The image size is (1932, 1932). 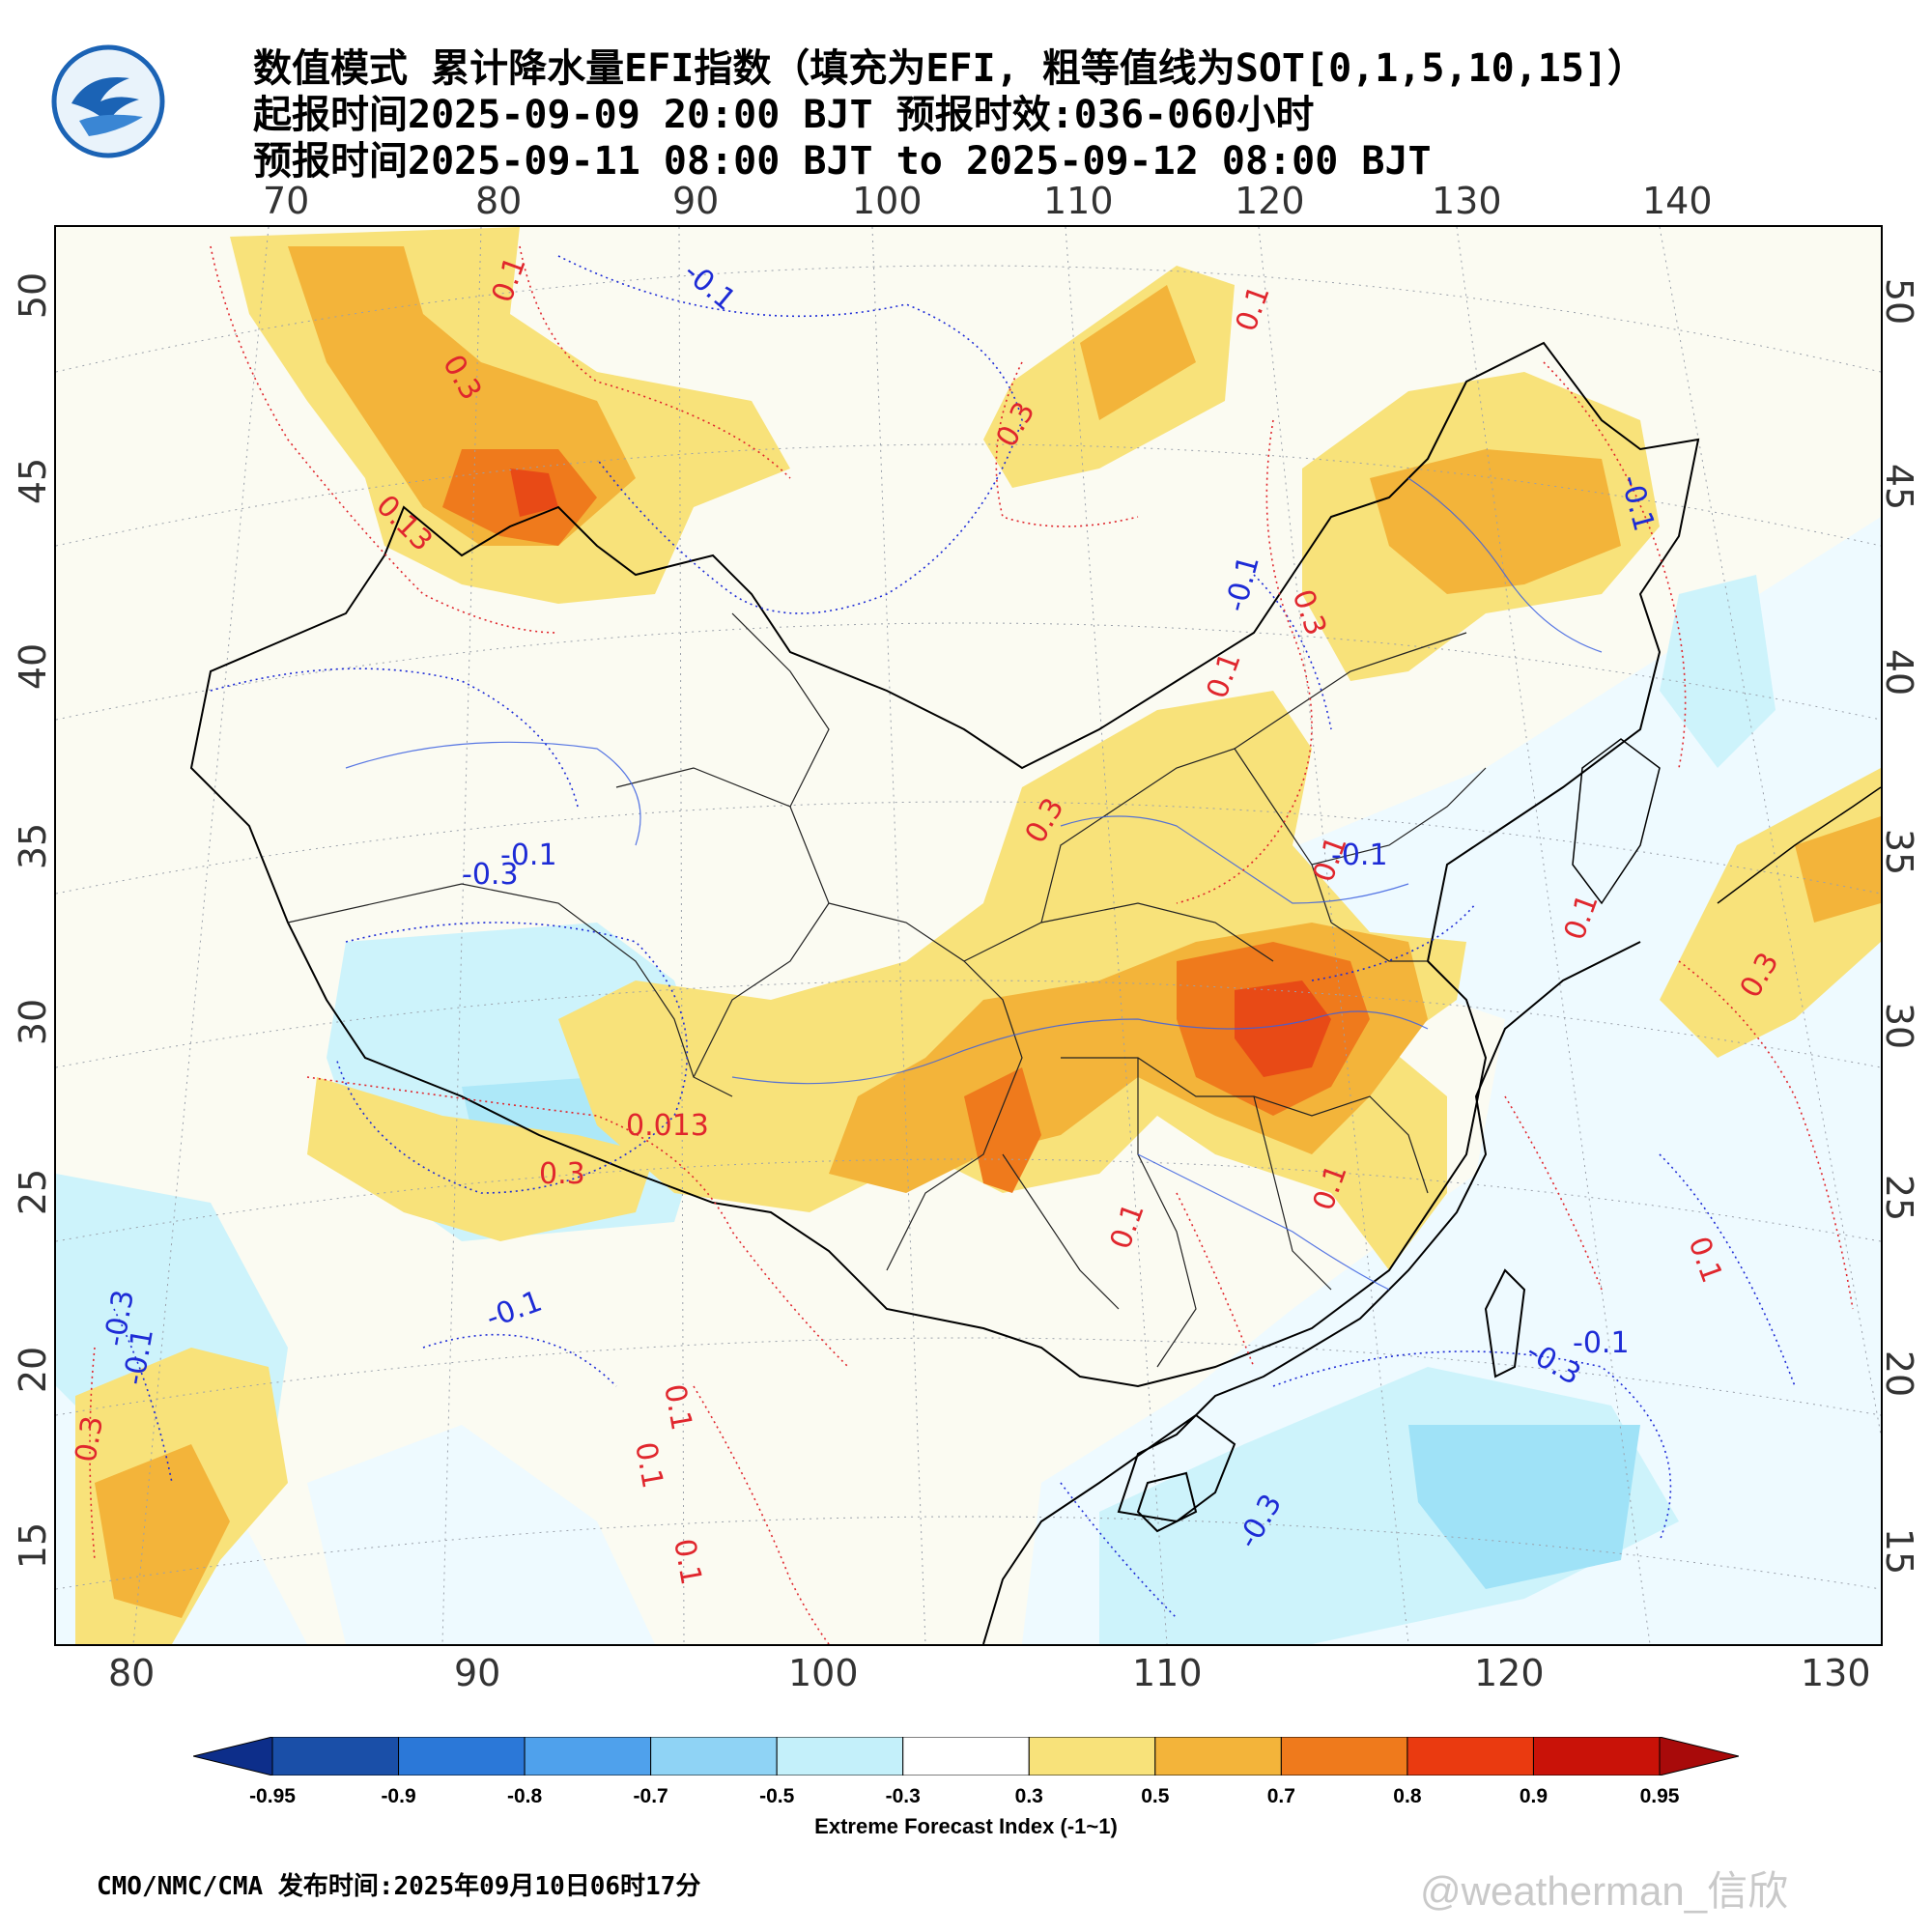 I want to click on colorbar-tick-label: 0.7, so click(x=1280, y=1796).